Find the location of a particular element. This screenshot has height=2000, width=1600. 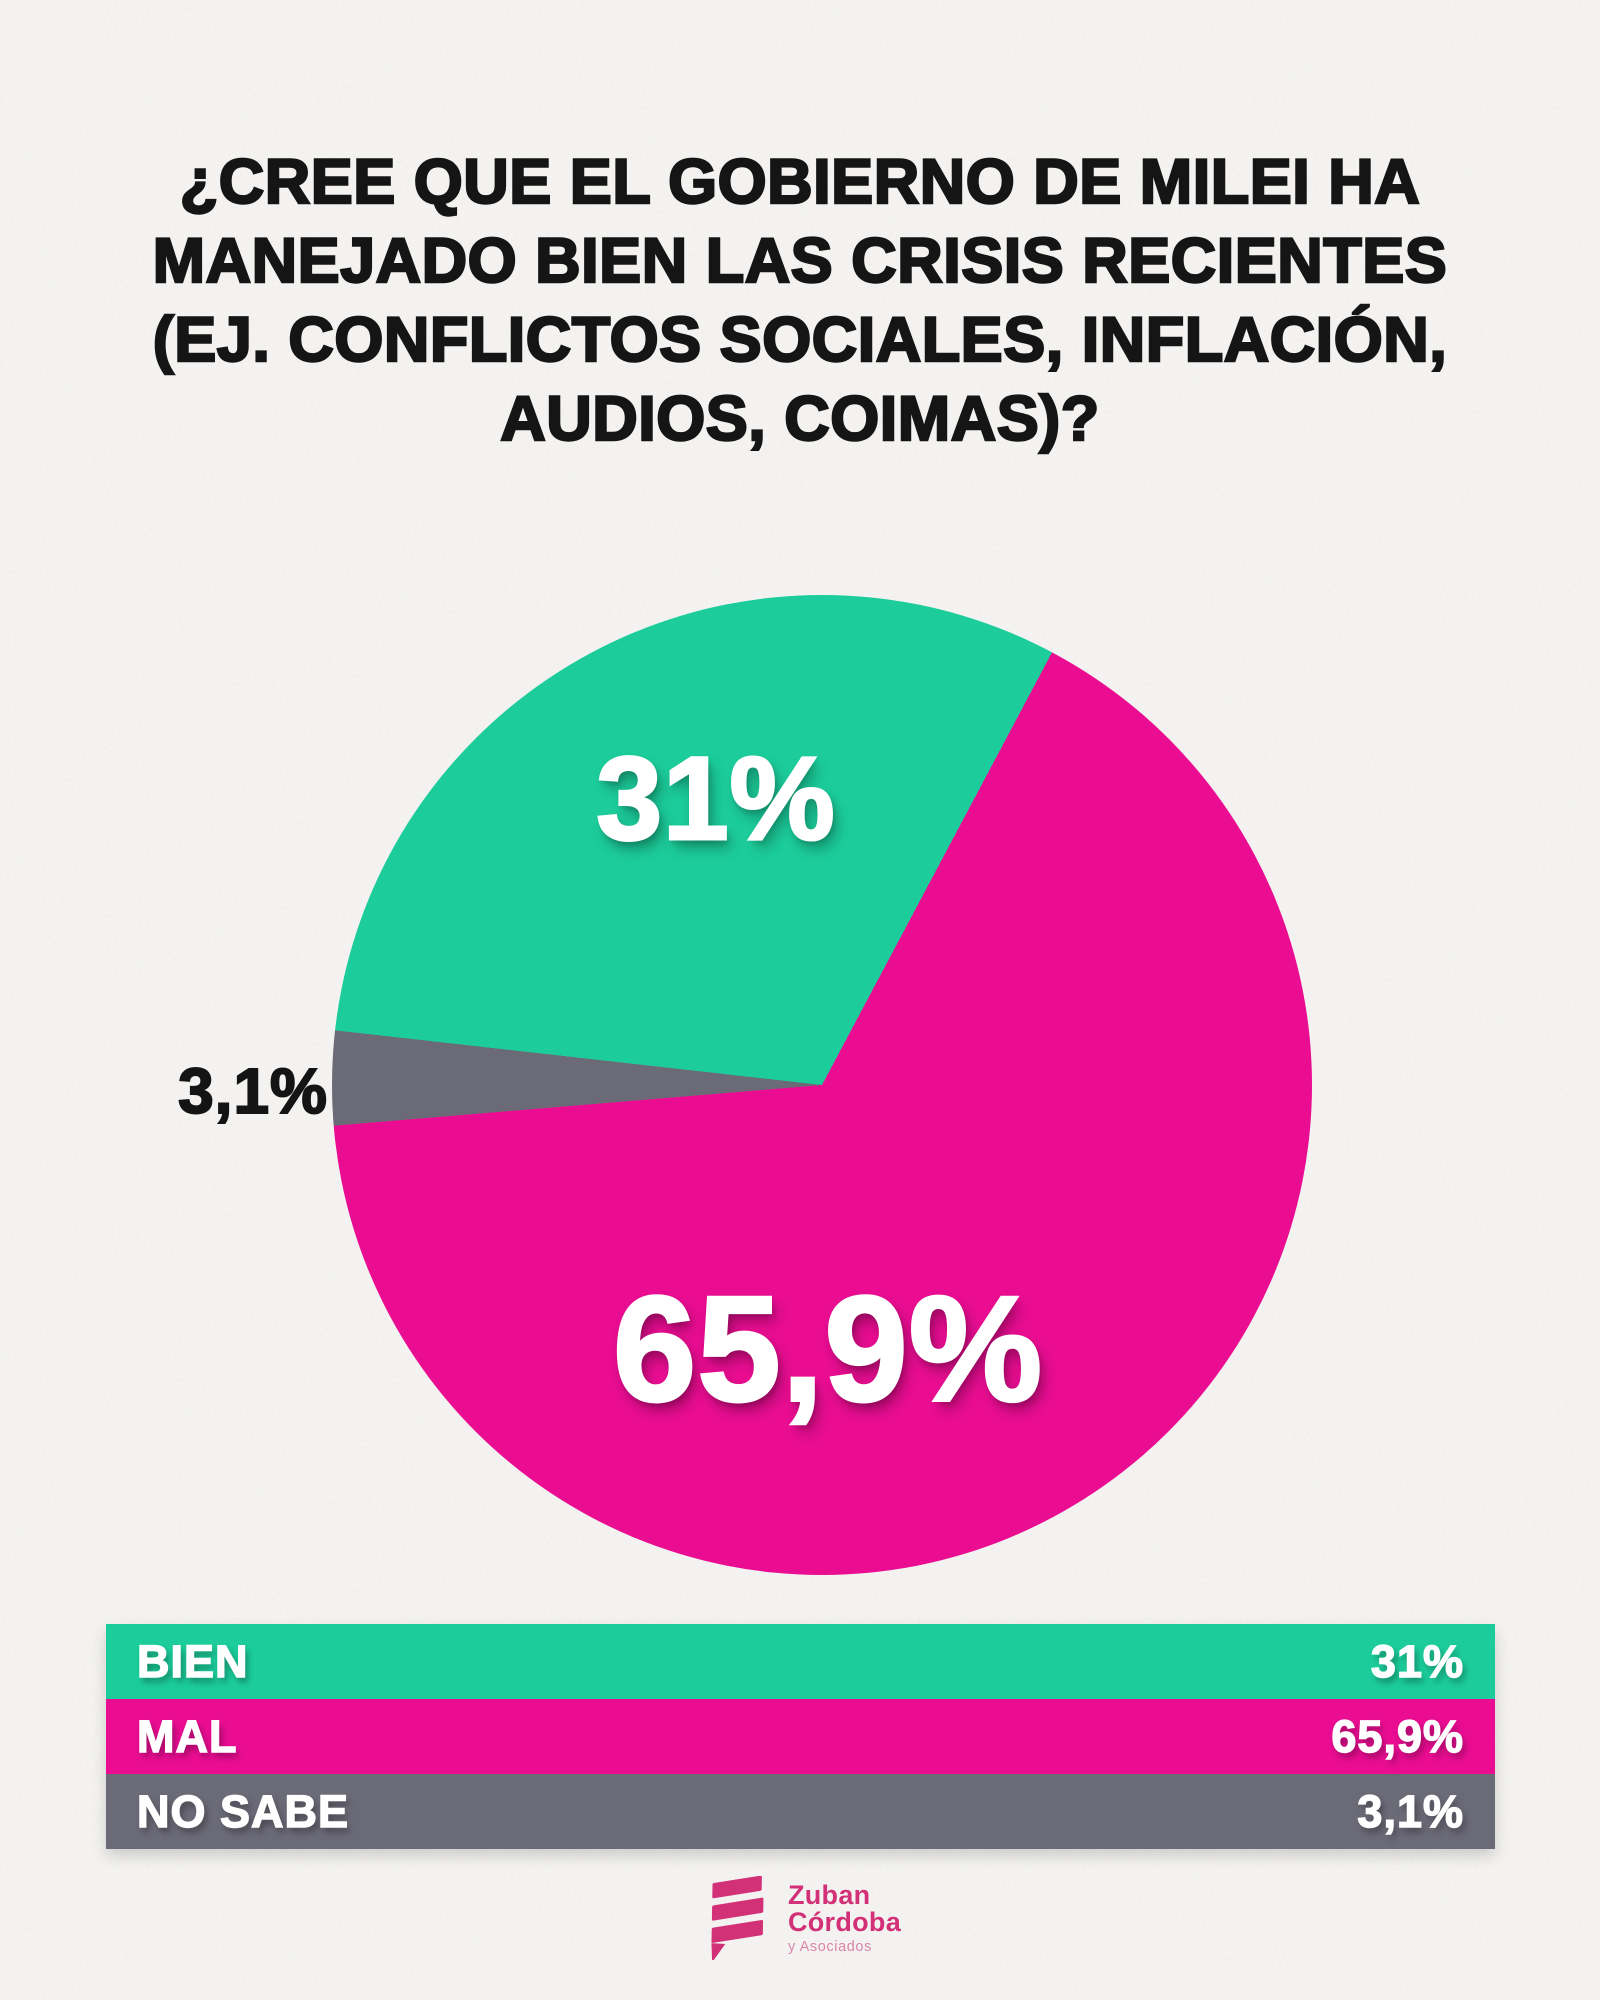

legend-row-bien: BIEN 31% is located at coordinates (800, 1661).